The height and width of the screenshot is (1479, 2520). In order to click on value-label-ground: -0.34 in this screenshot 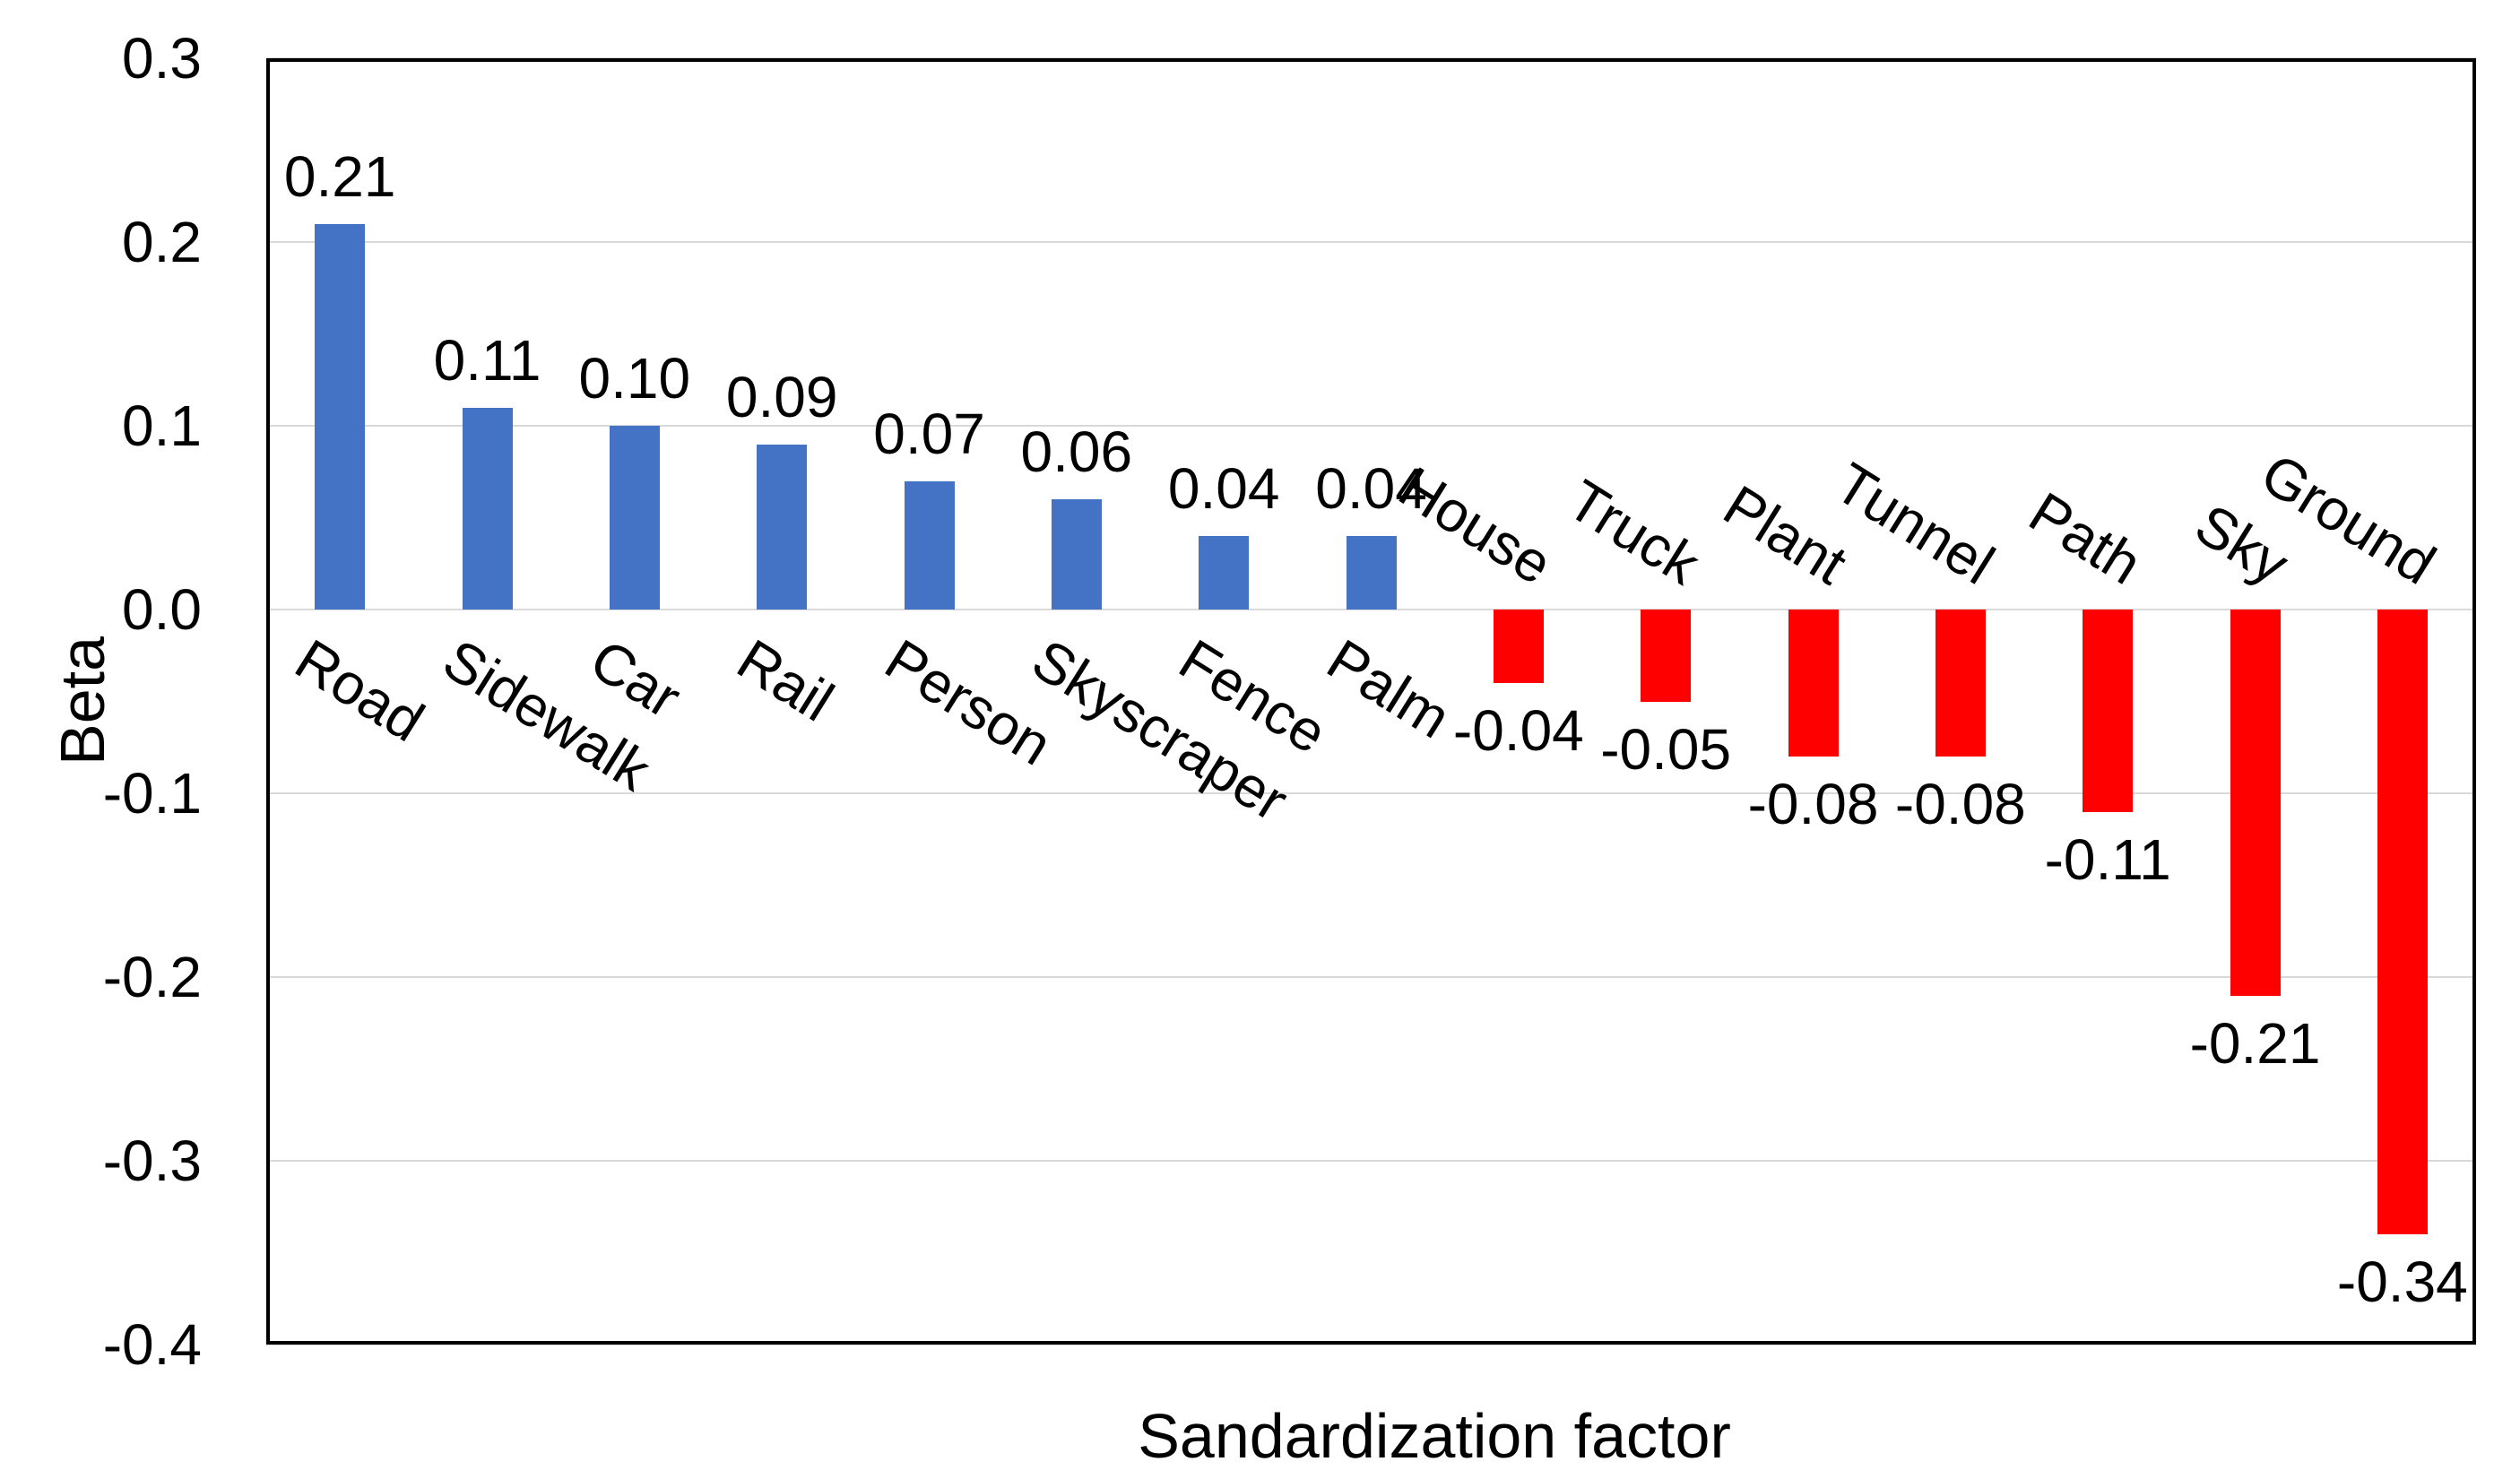, I will do `click(2402, 1282)`.